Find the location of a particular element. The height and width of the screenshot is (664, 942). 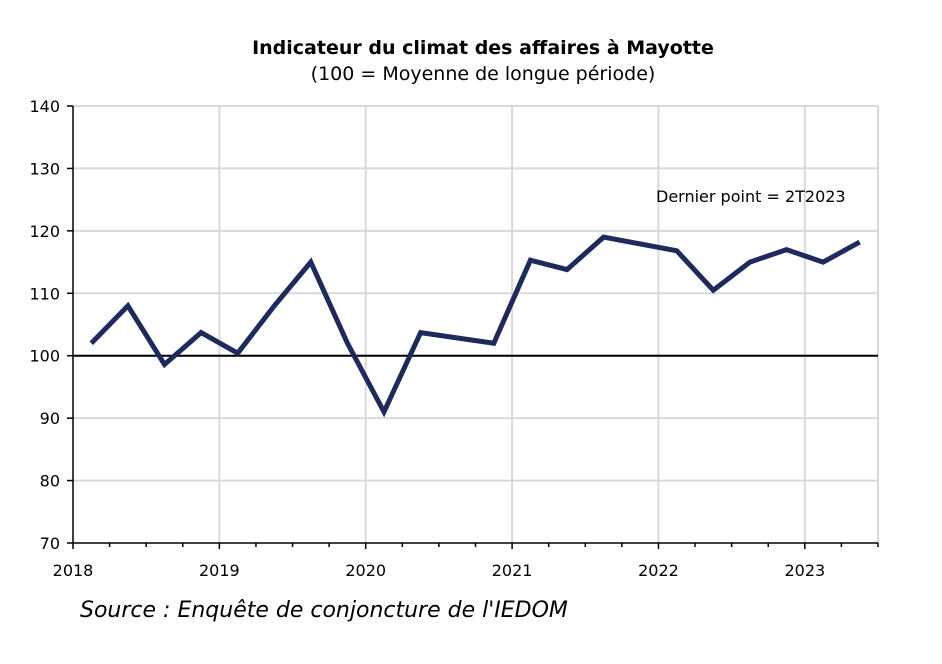

x-tick-label: 2023 is located at coordinates (804, 570).